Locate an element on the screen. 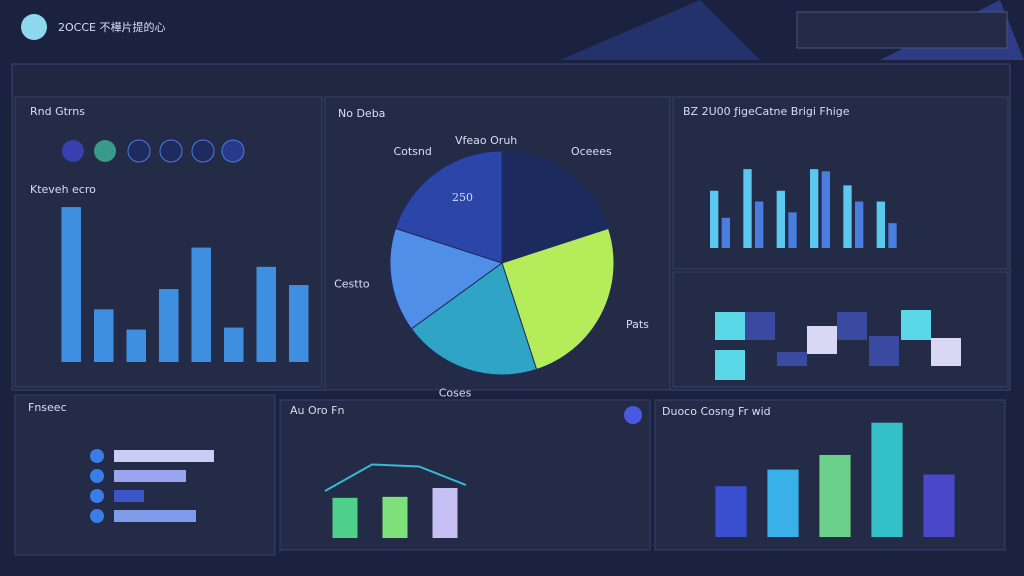 This screenshot has width=1024, height=576. chart-title: Duoco Cosng Fr wid is located at coordinates (716, 411).